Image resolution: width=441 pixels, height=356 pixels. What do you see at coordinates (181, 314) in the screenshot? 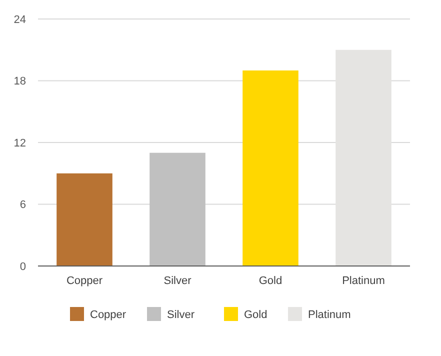
I see `legend-label: Silver` at bounding box center [181, 314].